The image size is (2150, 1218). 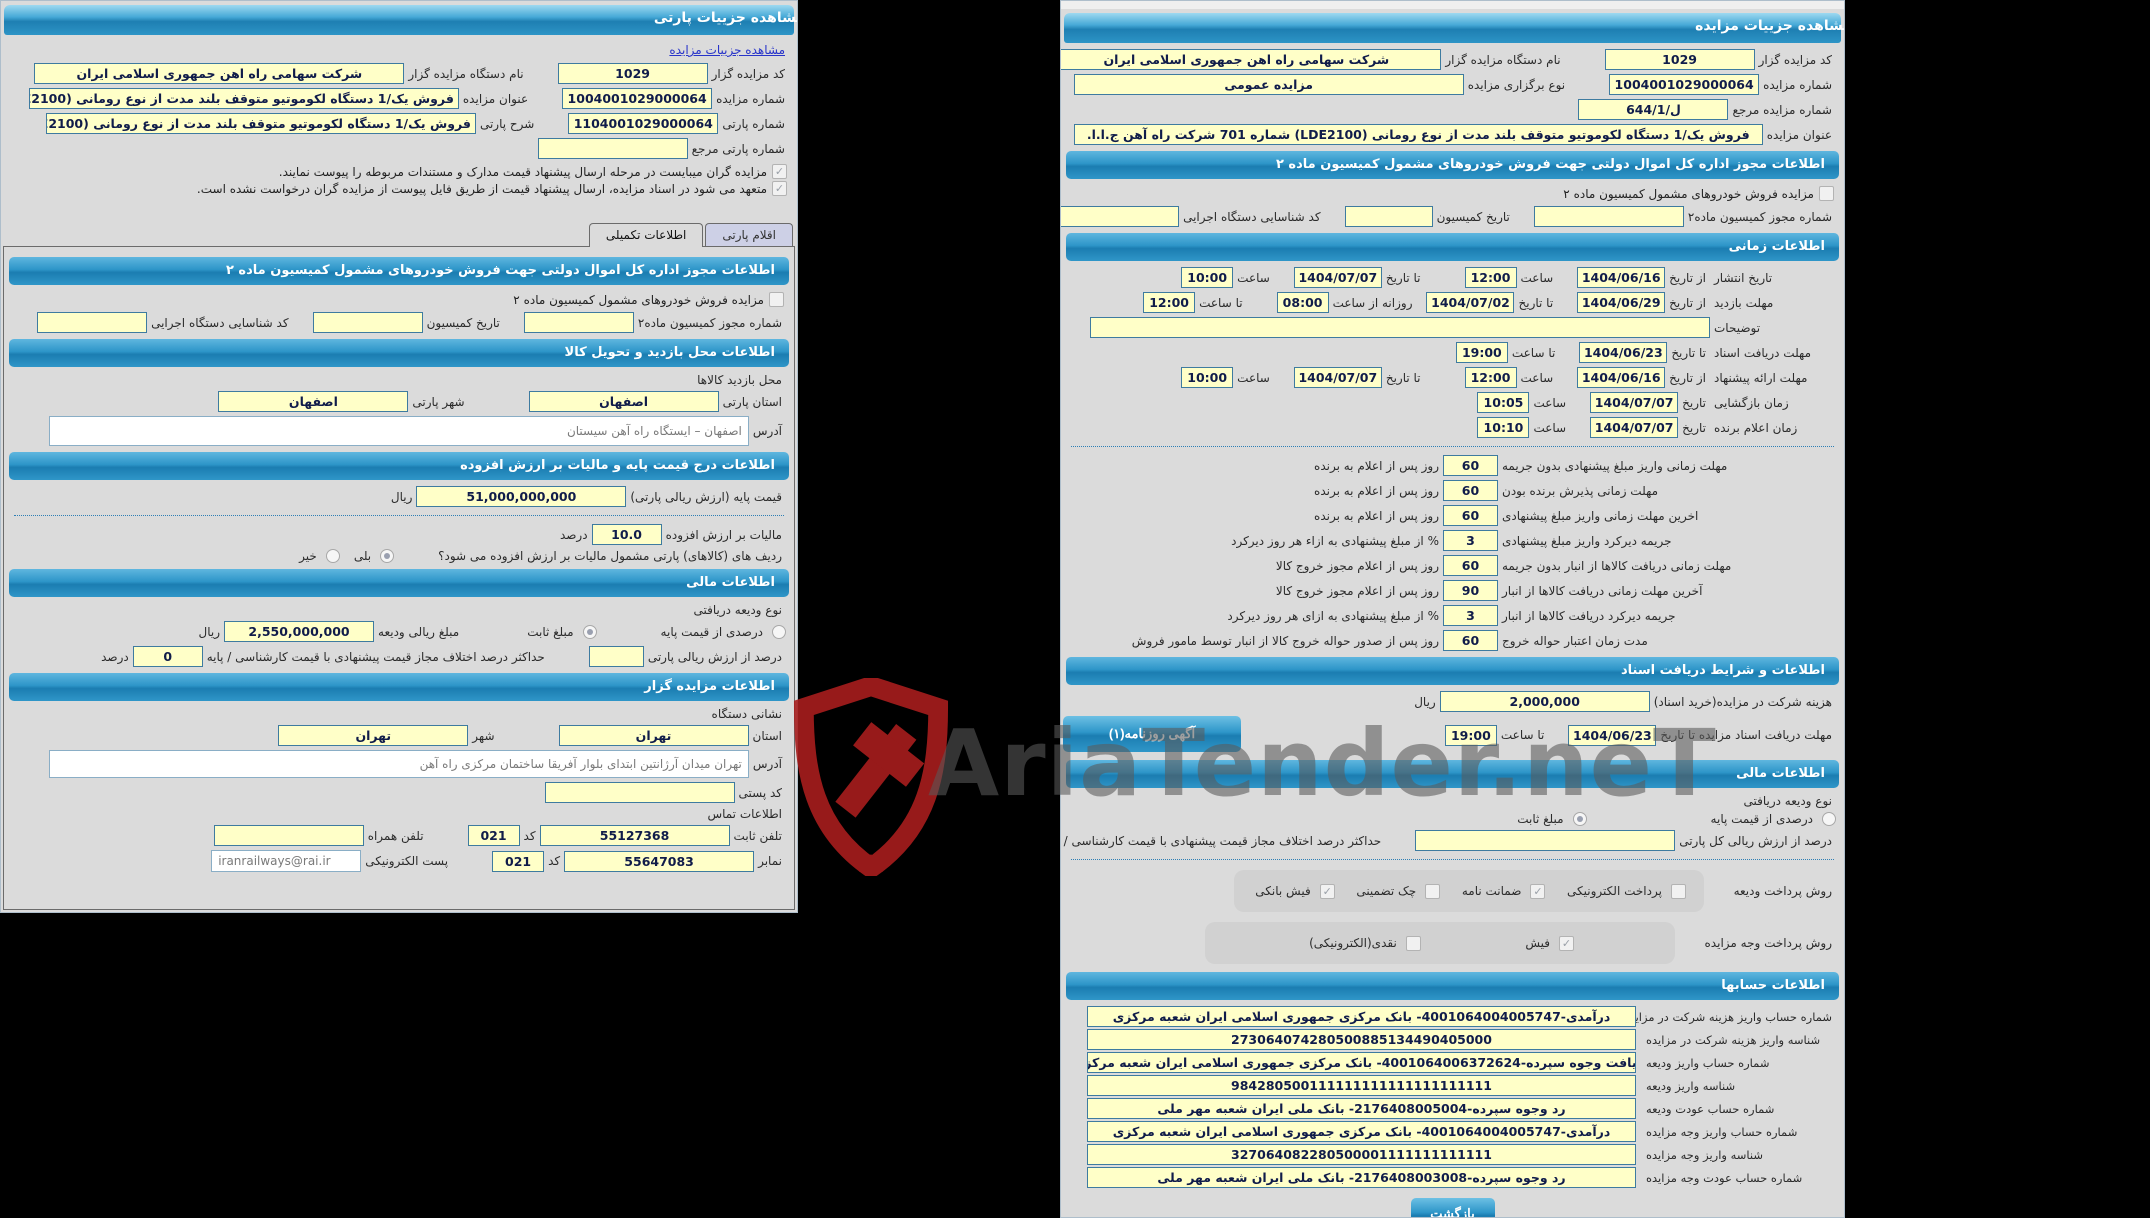 What do you see at coordinates (313, 401) in the screenshot?
I see `party-city-field: اصفهان` at bounding box center [313, 401].